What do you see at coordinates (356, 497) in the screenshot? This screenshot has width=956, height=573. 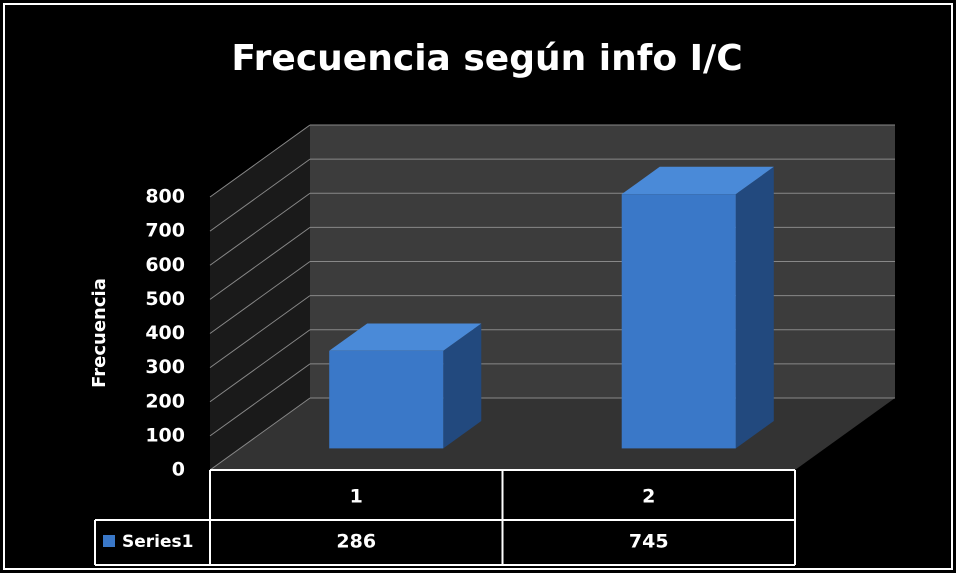 I see `x-tick-label: 1` at bounding box center [356, 497].